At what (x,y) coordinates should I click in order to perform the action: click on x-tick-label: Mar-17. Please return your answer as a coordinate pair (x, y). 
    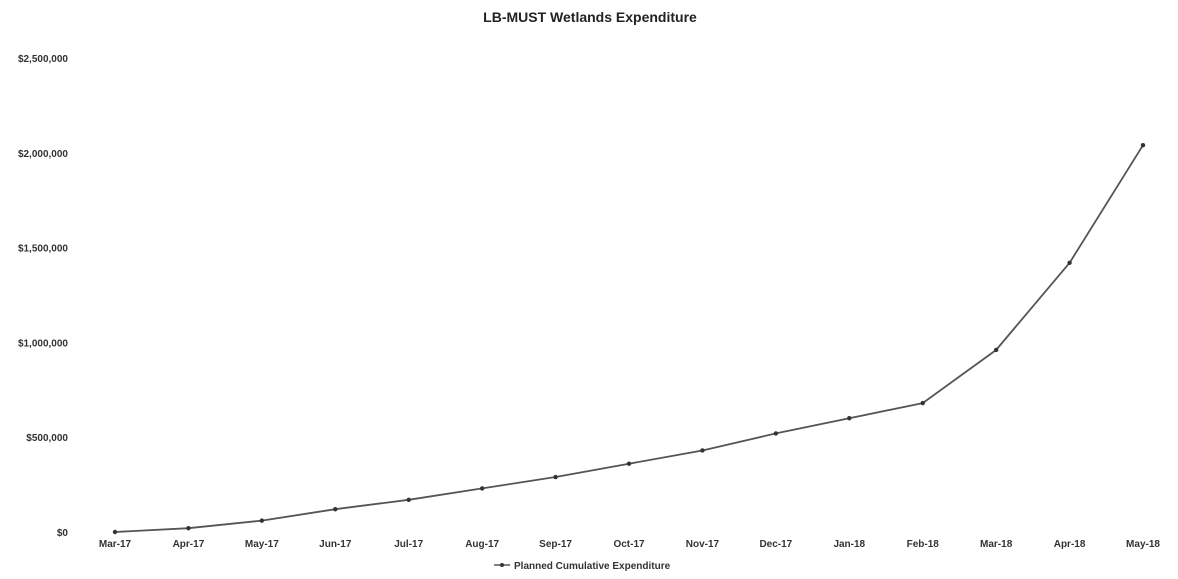
    Looking at the image, I should click on (115, 544).